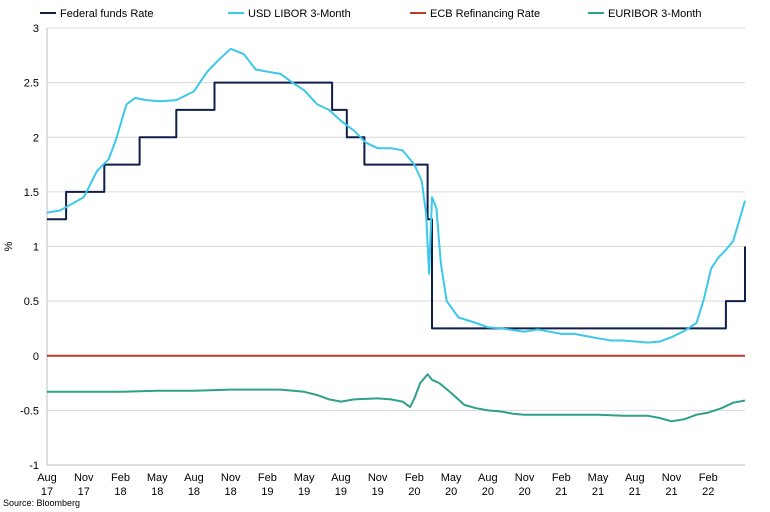 This screenshot has height=512, width=770. I want to click on y-tick-label: 1, so click(36, 248).